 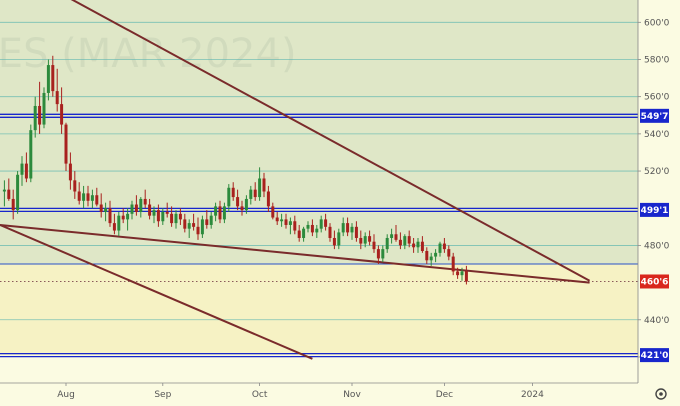 What do you see at coordinates (657, 135) in the screenshot?
I see `y-tick-label: 540'0` at bounding box center [657, 135].